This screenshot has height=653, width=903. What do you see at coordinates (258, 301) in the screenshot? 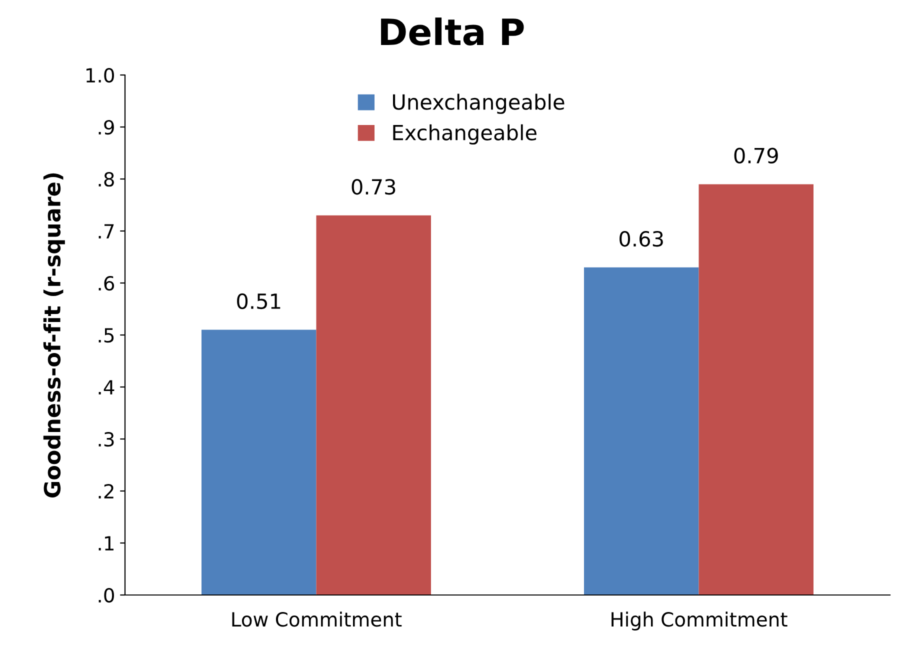
I see `data-label: 0.51` at bounding box center [258, 301].